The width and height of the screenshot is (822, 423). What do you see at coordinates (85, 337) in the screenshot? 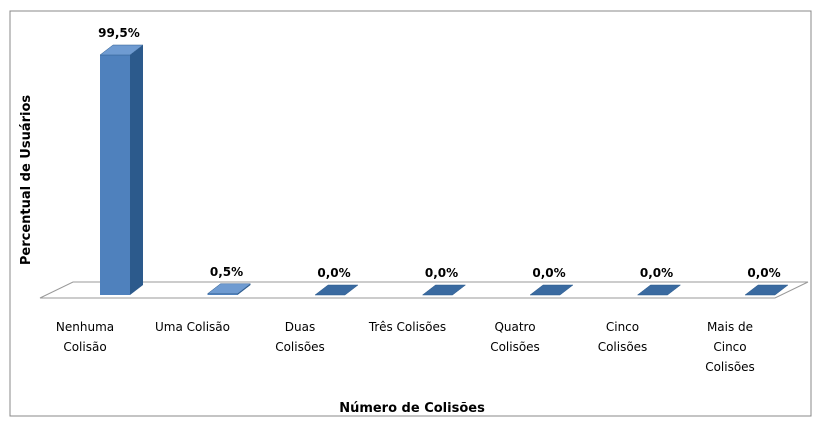
I see `x-tick-label: Nenhuma Colisão` at bounding box center [85, 337].